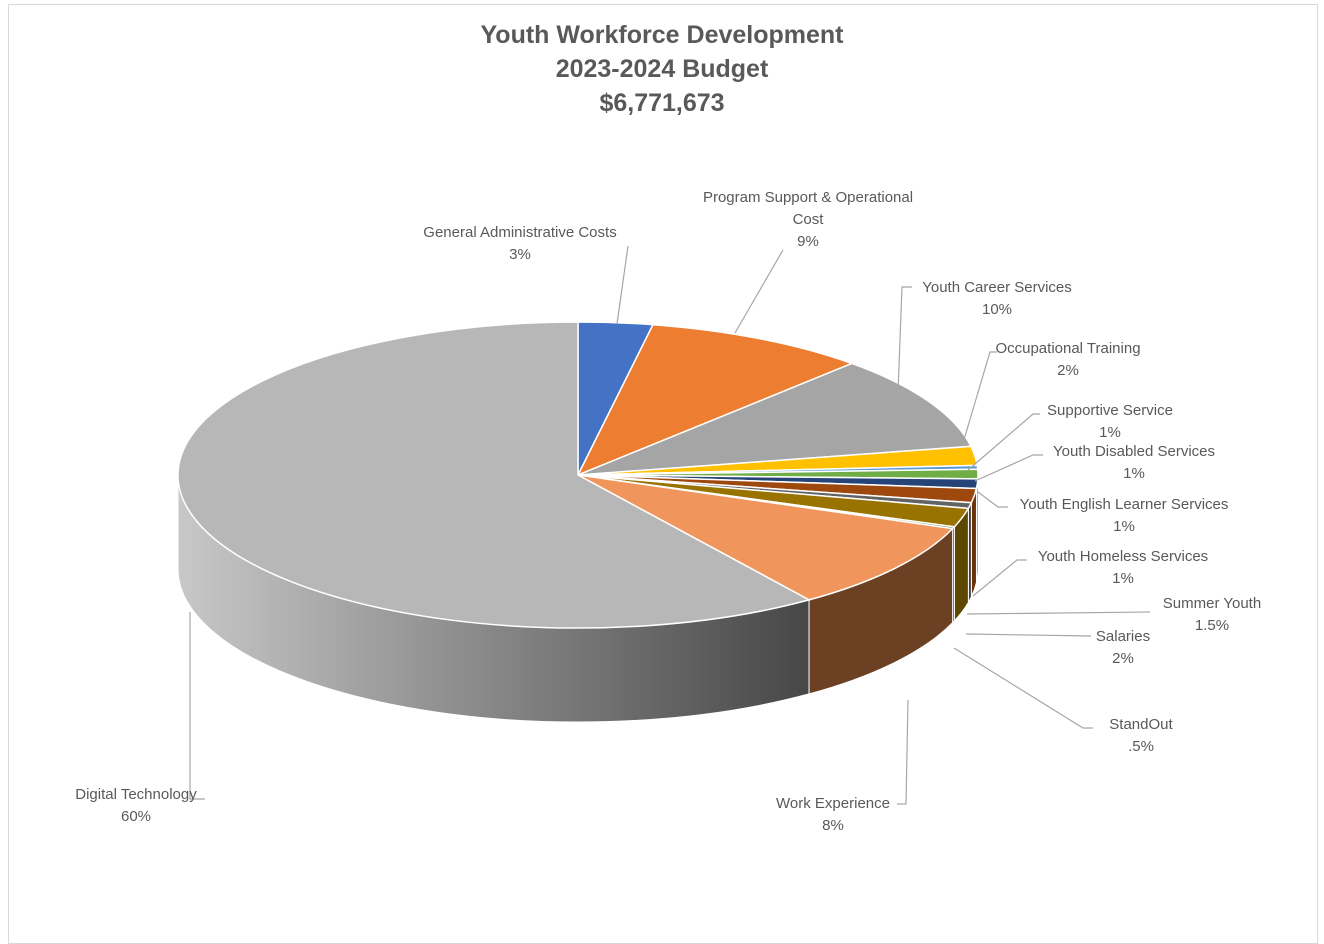 The height and width of the screenshot is (944, 1324). I want to click on data-label-program-support-operational-percent: 9%, so click(808, 241).